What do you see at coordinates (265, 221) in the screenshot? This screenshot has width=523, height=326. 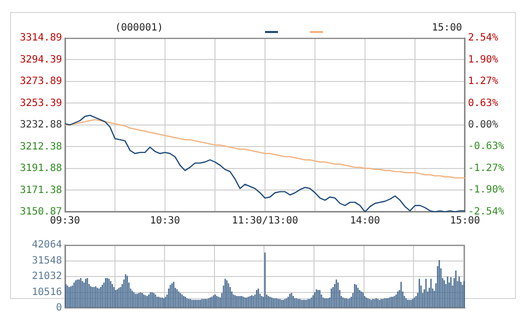 I see `x-tick-label: 11:30/13:00` at bounding box center [265, 221].